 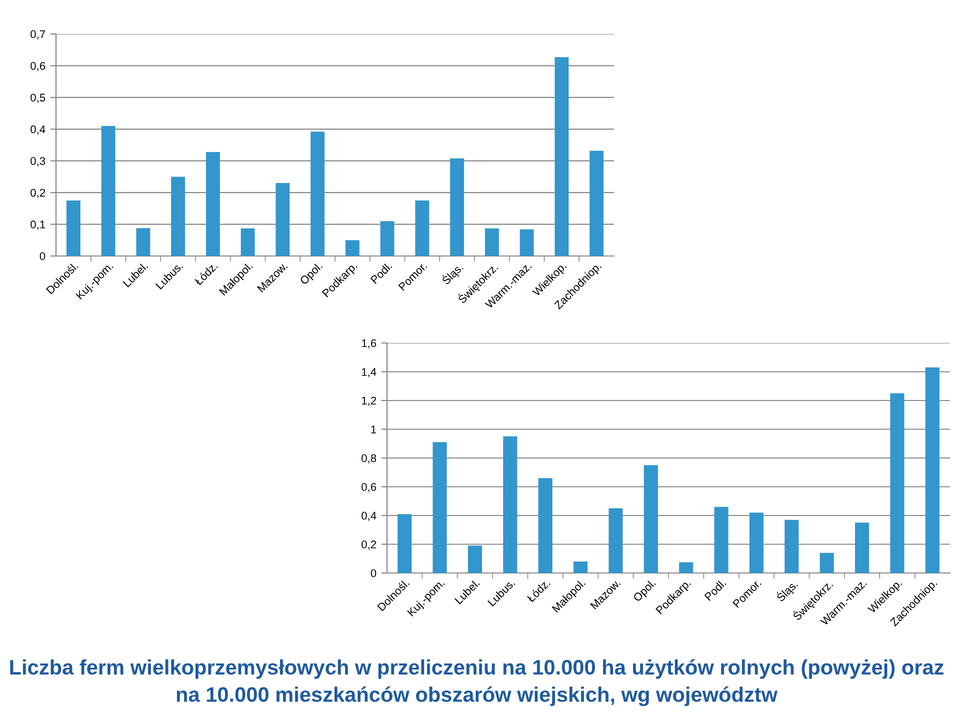 I want to click on y-tick-label: 1,2, so click(x=369, y=401).